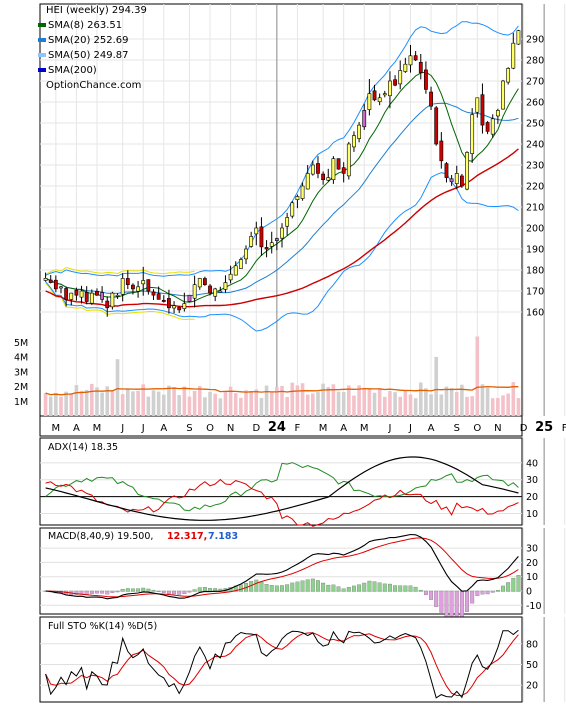 This screenshot has width=566, height=706. Describe the element at coordinates (535, 103) in the screenshot. I see `price-tick-label: 260` at that location.